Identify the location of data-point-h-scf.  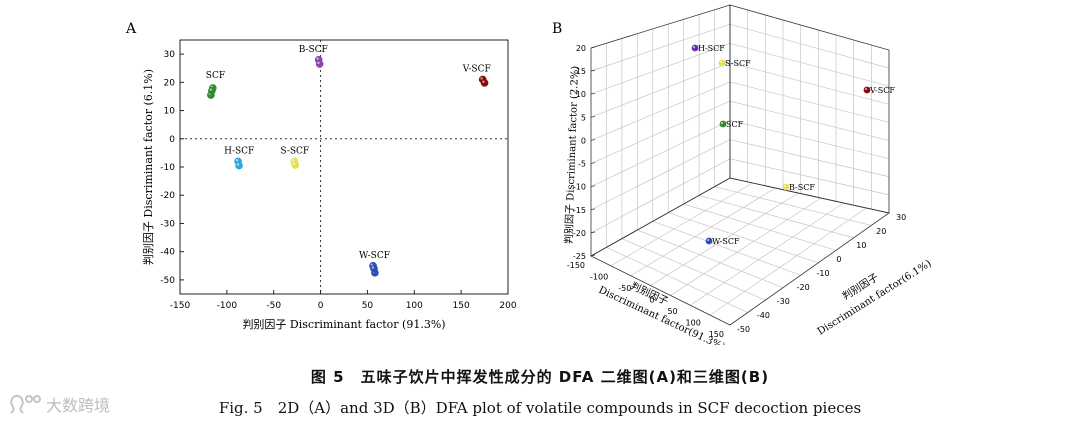
(239, 165).